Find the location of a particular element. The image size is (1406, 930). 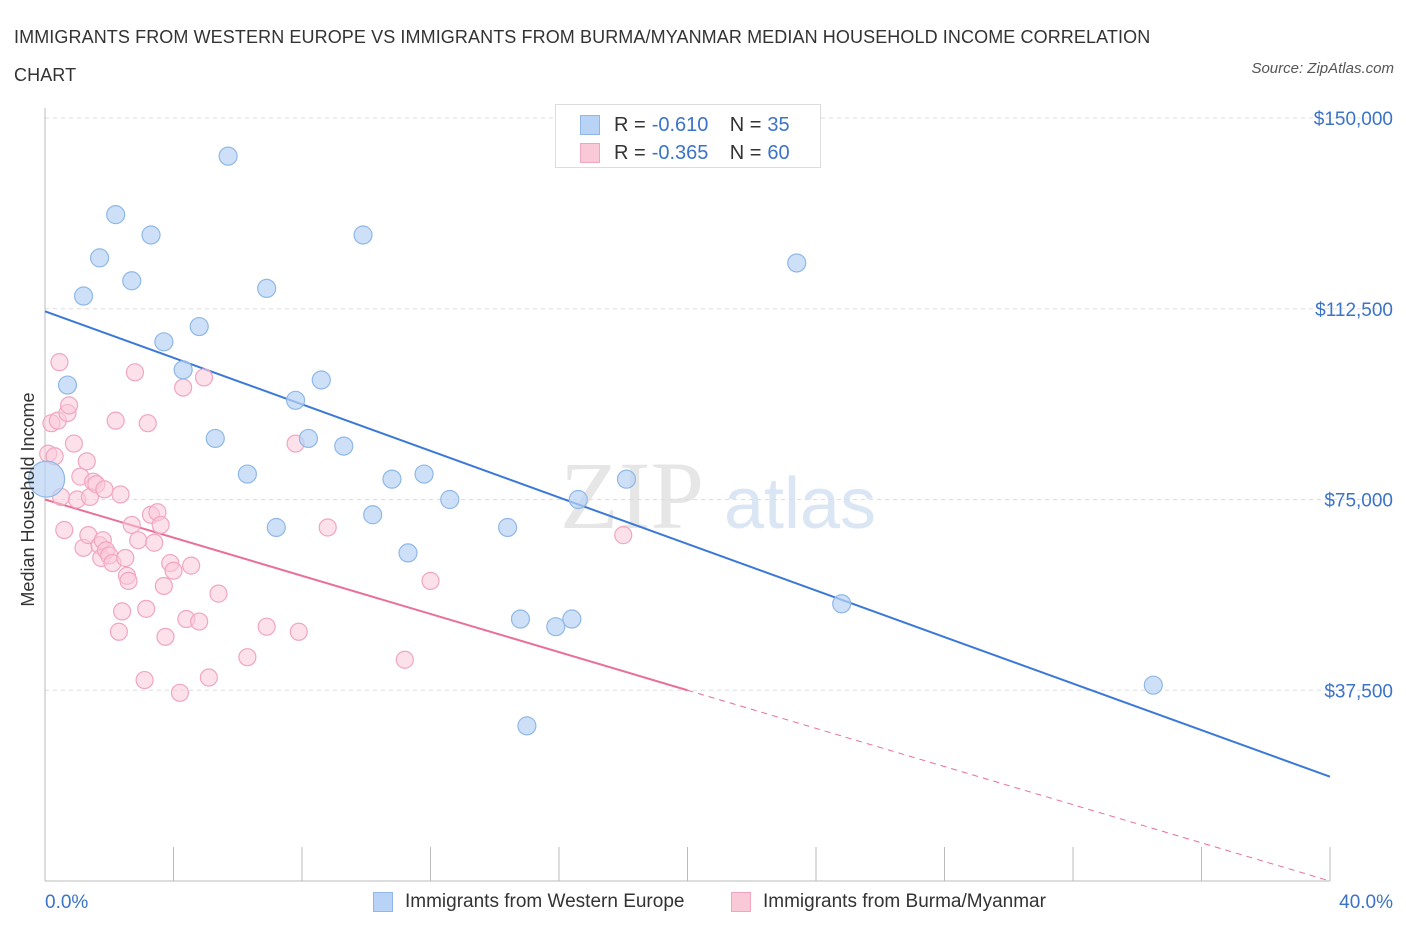

trend-line-burma-myanmar is located at coordinates (366, 595).